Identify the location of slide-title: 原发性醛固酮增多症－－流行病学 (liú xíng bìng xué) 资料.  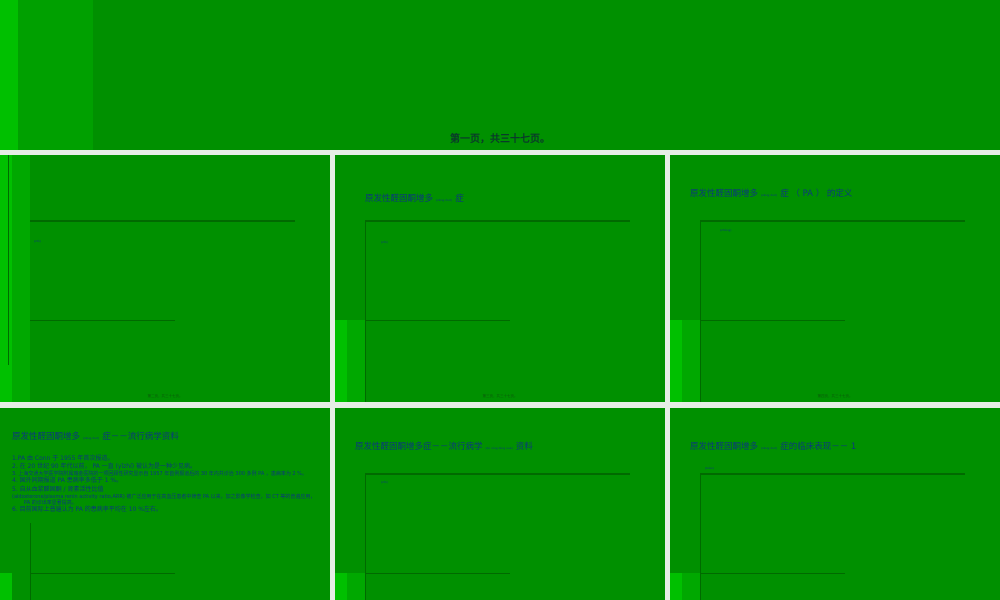
(444, 447).